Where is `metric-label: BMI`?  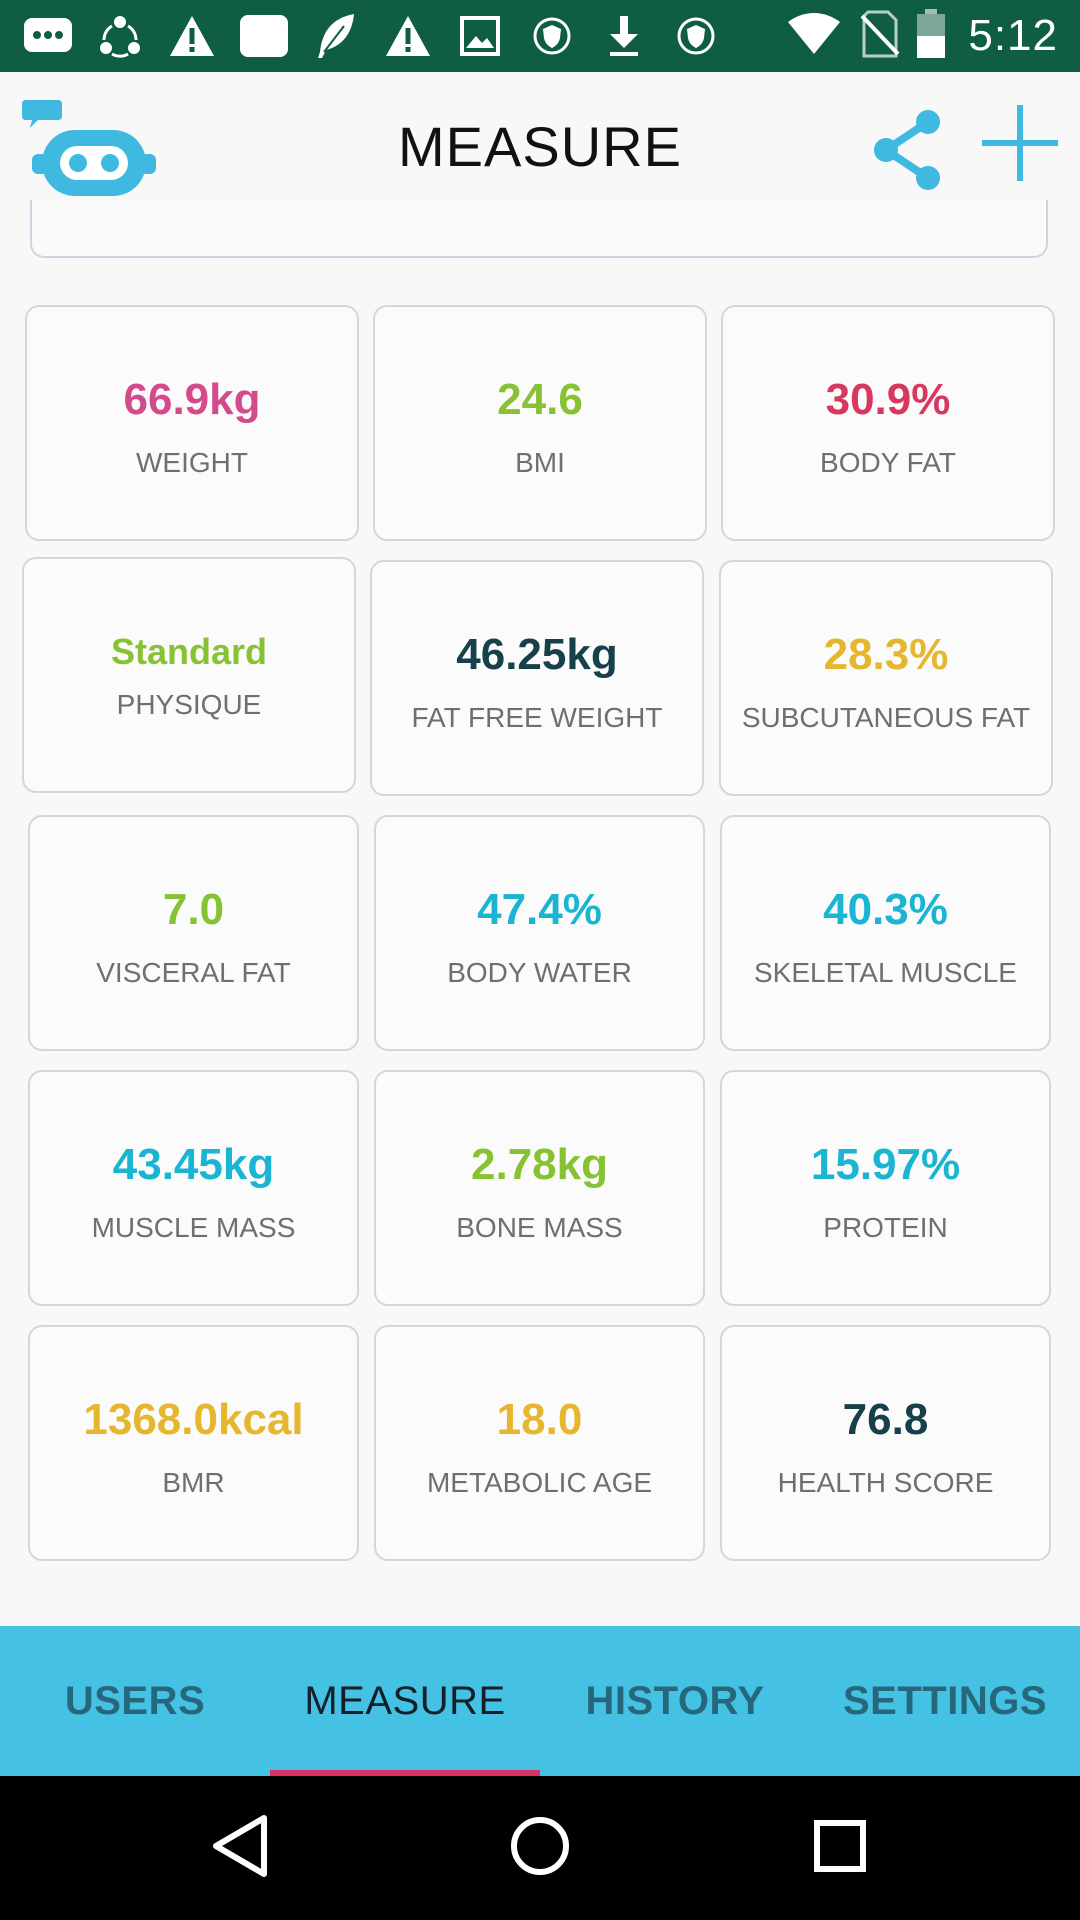
metric-label: BMI is located at coordinates (540, 462).